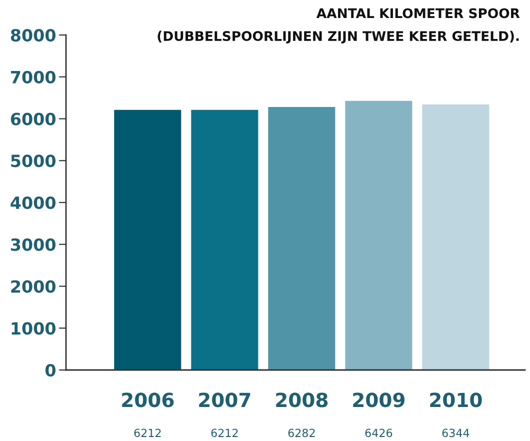 Image resolution: width=530 pixels, height=441 pixels. What do you see at coordinates (148, 400) in the screenshot?
I see `x-tick-label: 2006` at bounding box center [148, 400].